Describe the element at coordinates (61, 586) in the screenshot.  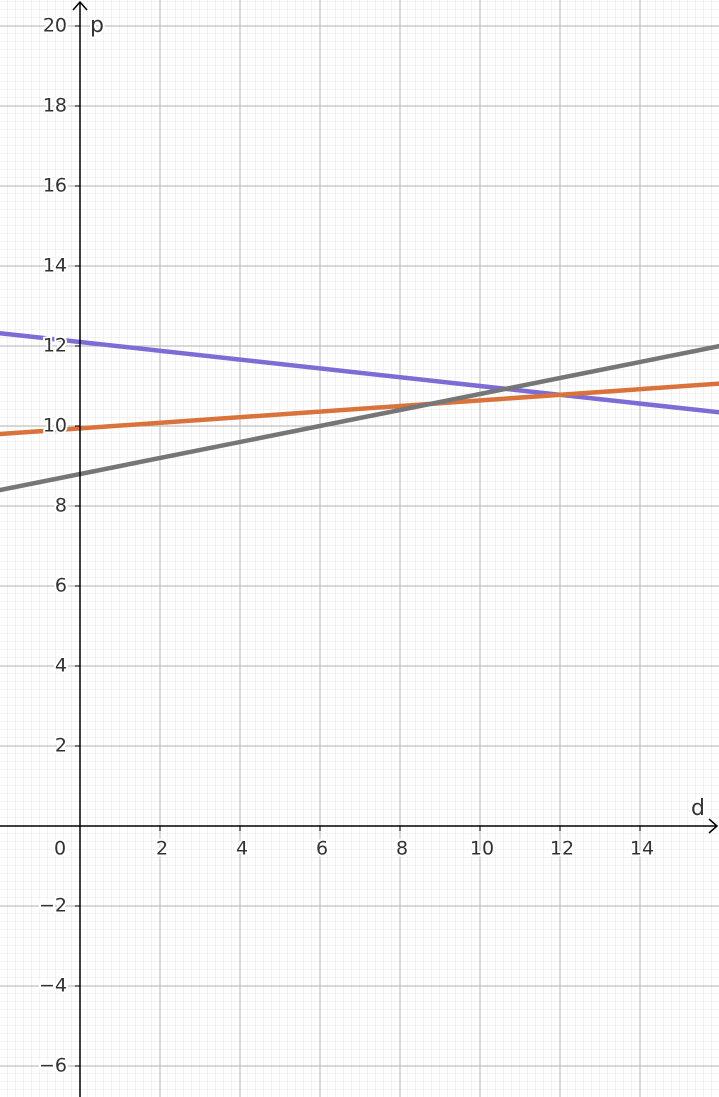
I see `y-tick-label: 6` at that location.